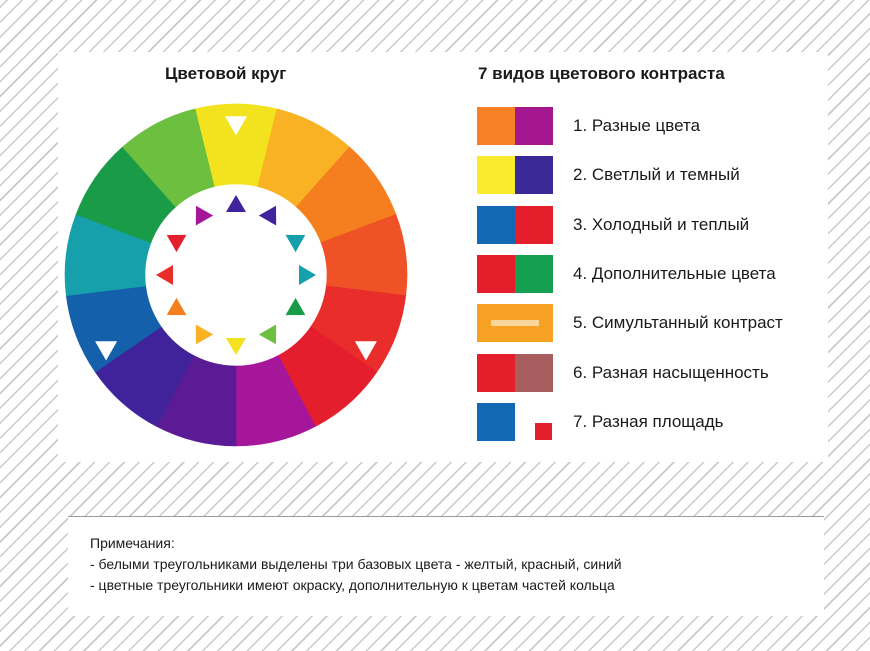 This screenshot has height=651, width=870. I want to click on contrast-label: 6. Разная насыщенность, so click(671, 372).